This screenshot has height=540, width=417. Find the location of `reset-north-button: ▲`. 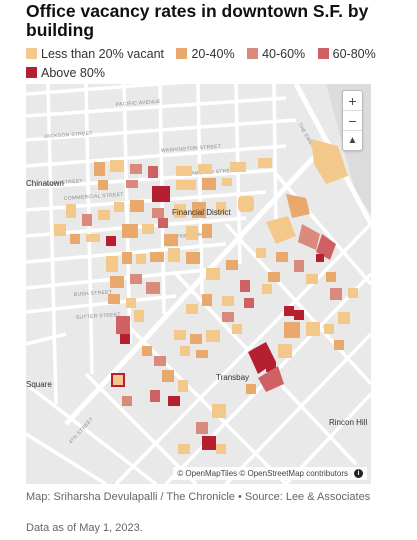

reset-north-button: ▲ is located at coordinates (352, 140).